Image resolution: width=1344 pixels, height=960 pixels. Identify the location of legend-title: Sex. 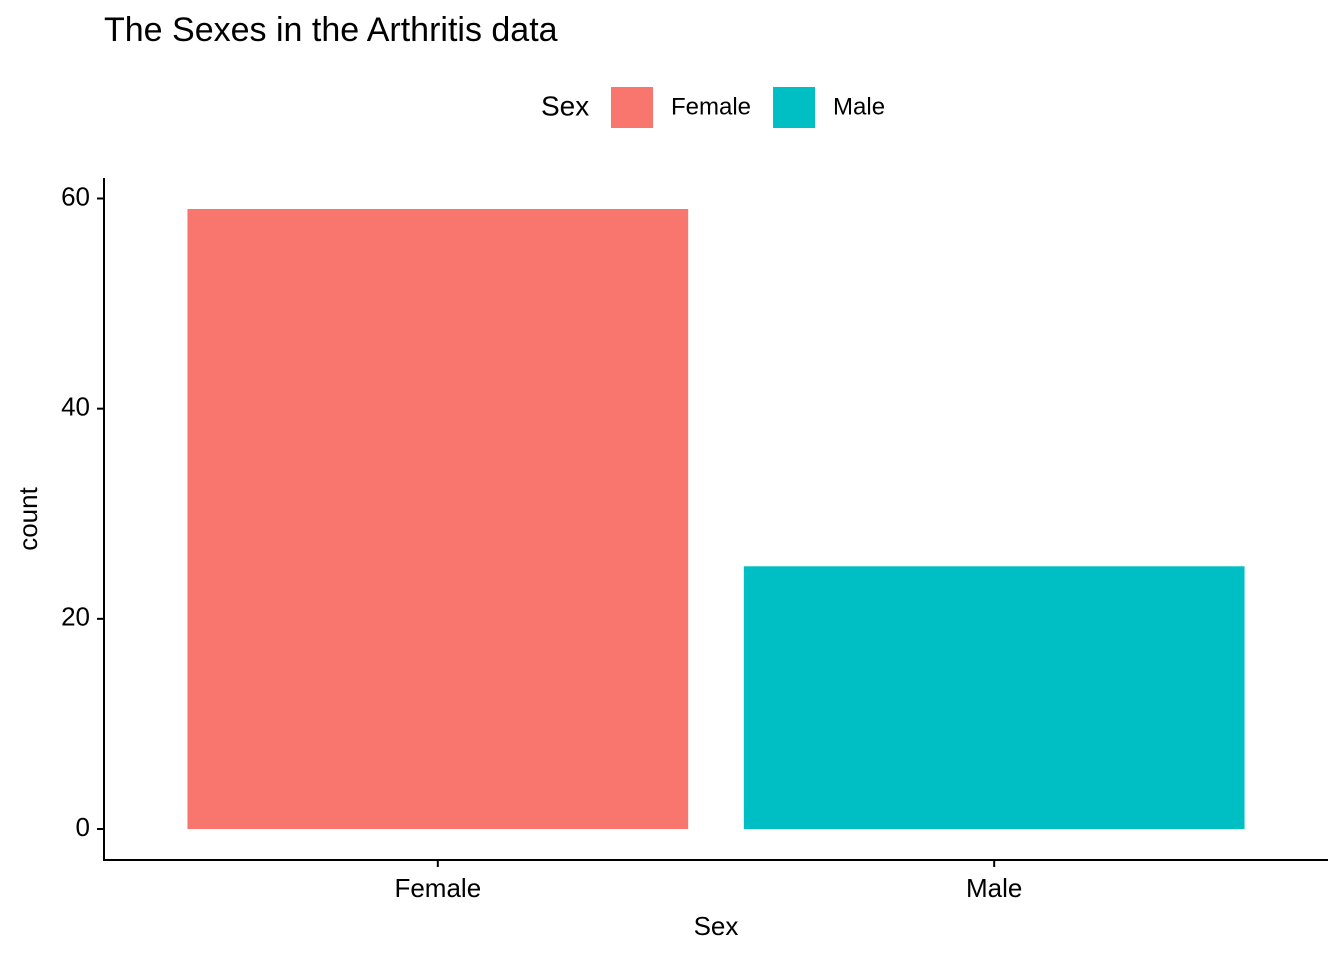
(565, 105).